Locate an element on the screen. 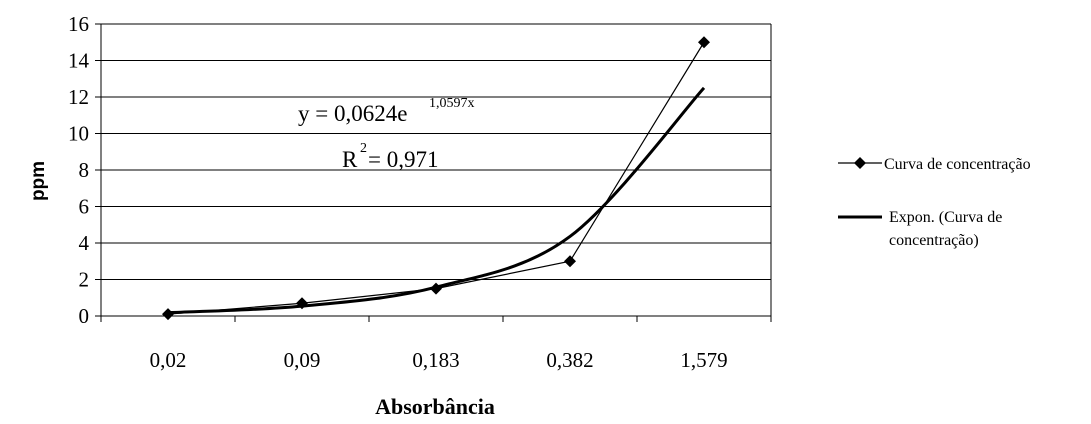 The height and width of the screenshot is (424, 1091). equation-base: y = 0,0624e is located at coordinates (352, 113).